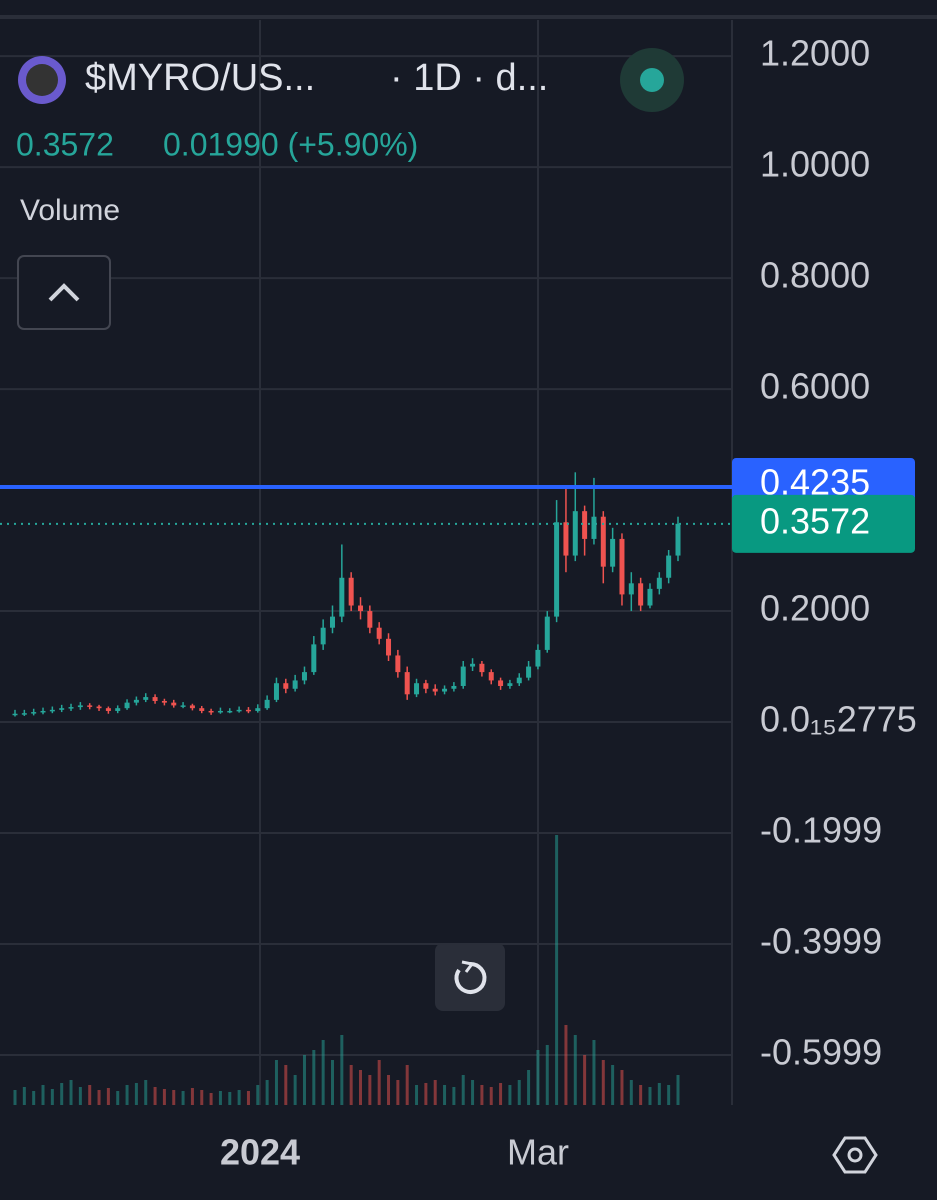 The height and width of the screenshot is (1200, 937). What do you see at coordinates (815, 275) in the screenshot?
I see `y-tick-label: 0.8000` at bounding box center [815, 275].